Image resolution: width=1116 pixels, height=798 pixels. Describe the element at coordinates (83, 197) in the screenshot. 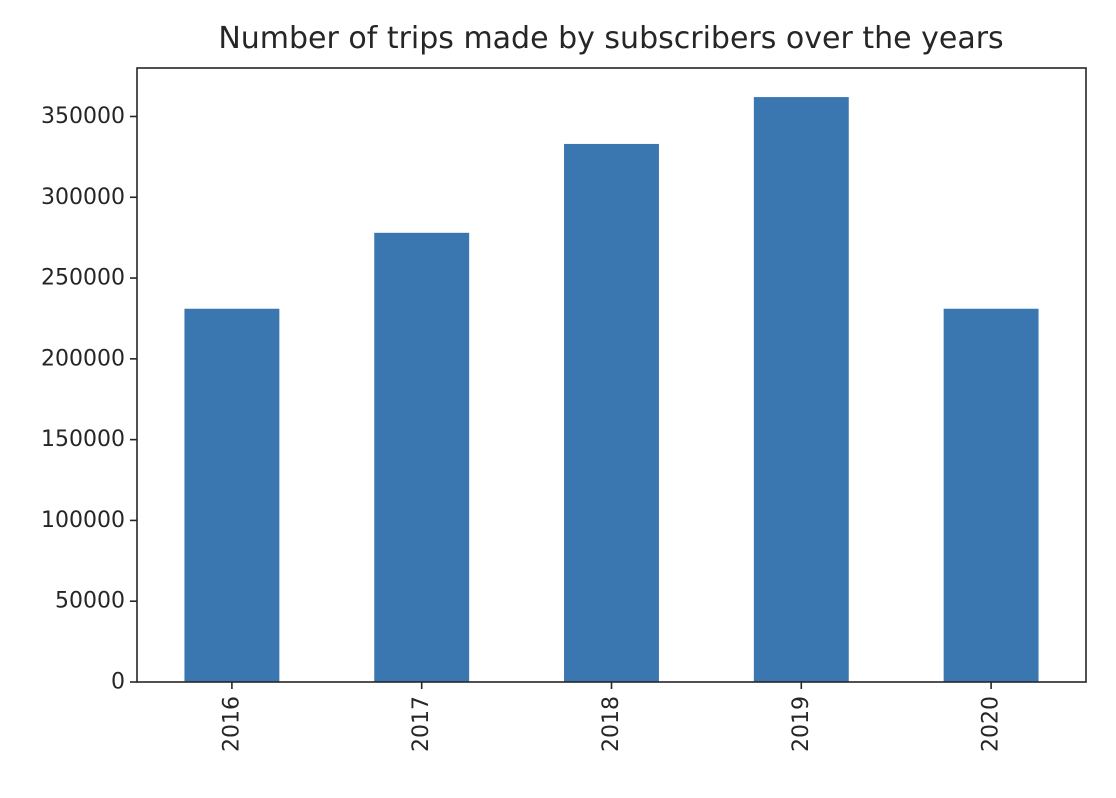

I see `y-tick-label: 300000` at that location.